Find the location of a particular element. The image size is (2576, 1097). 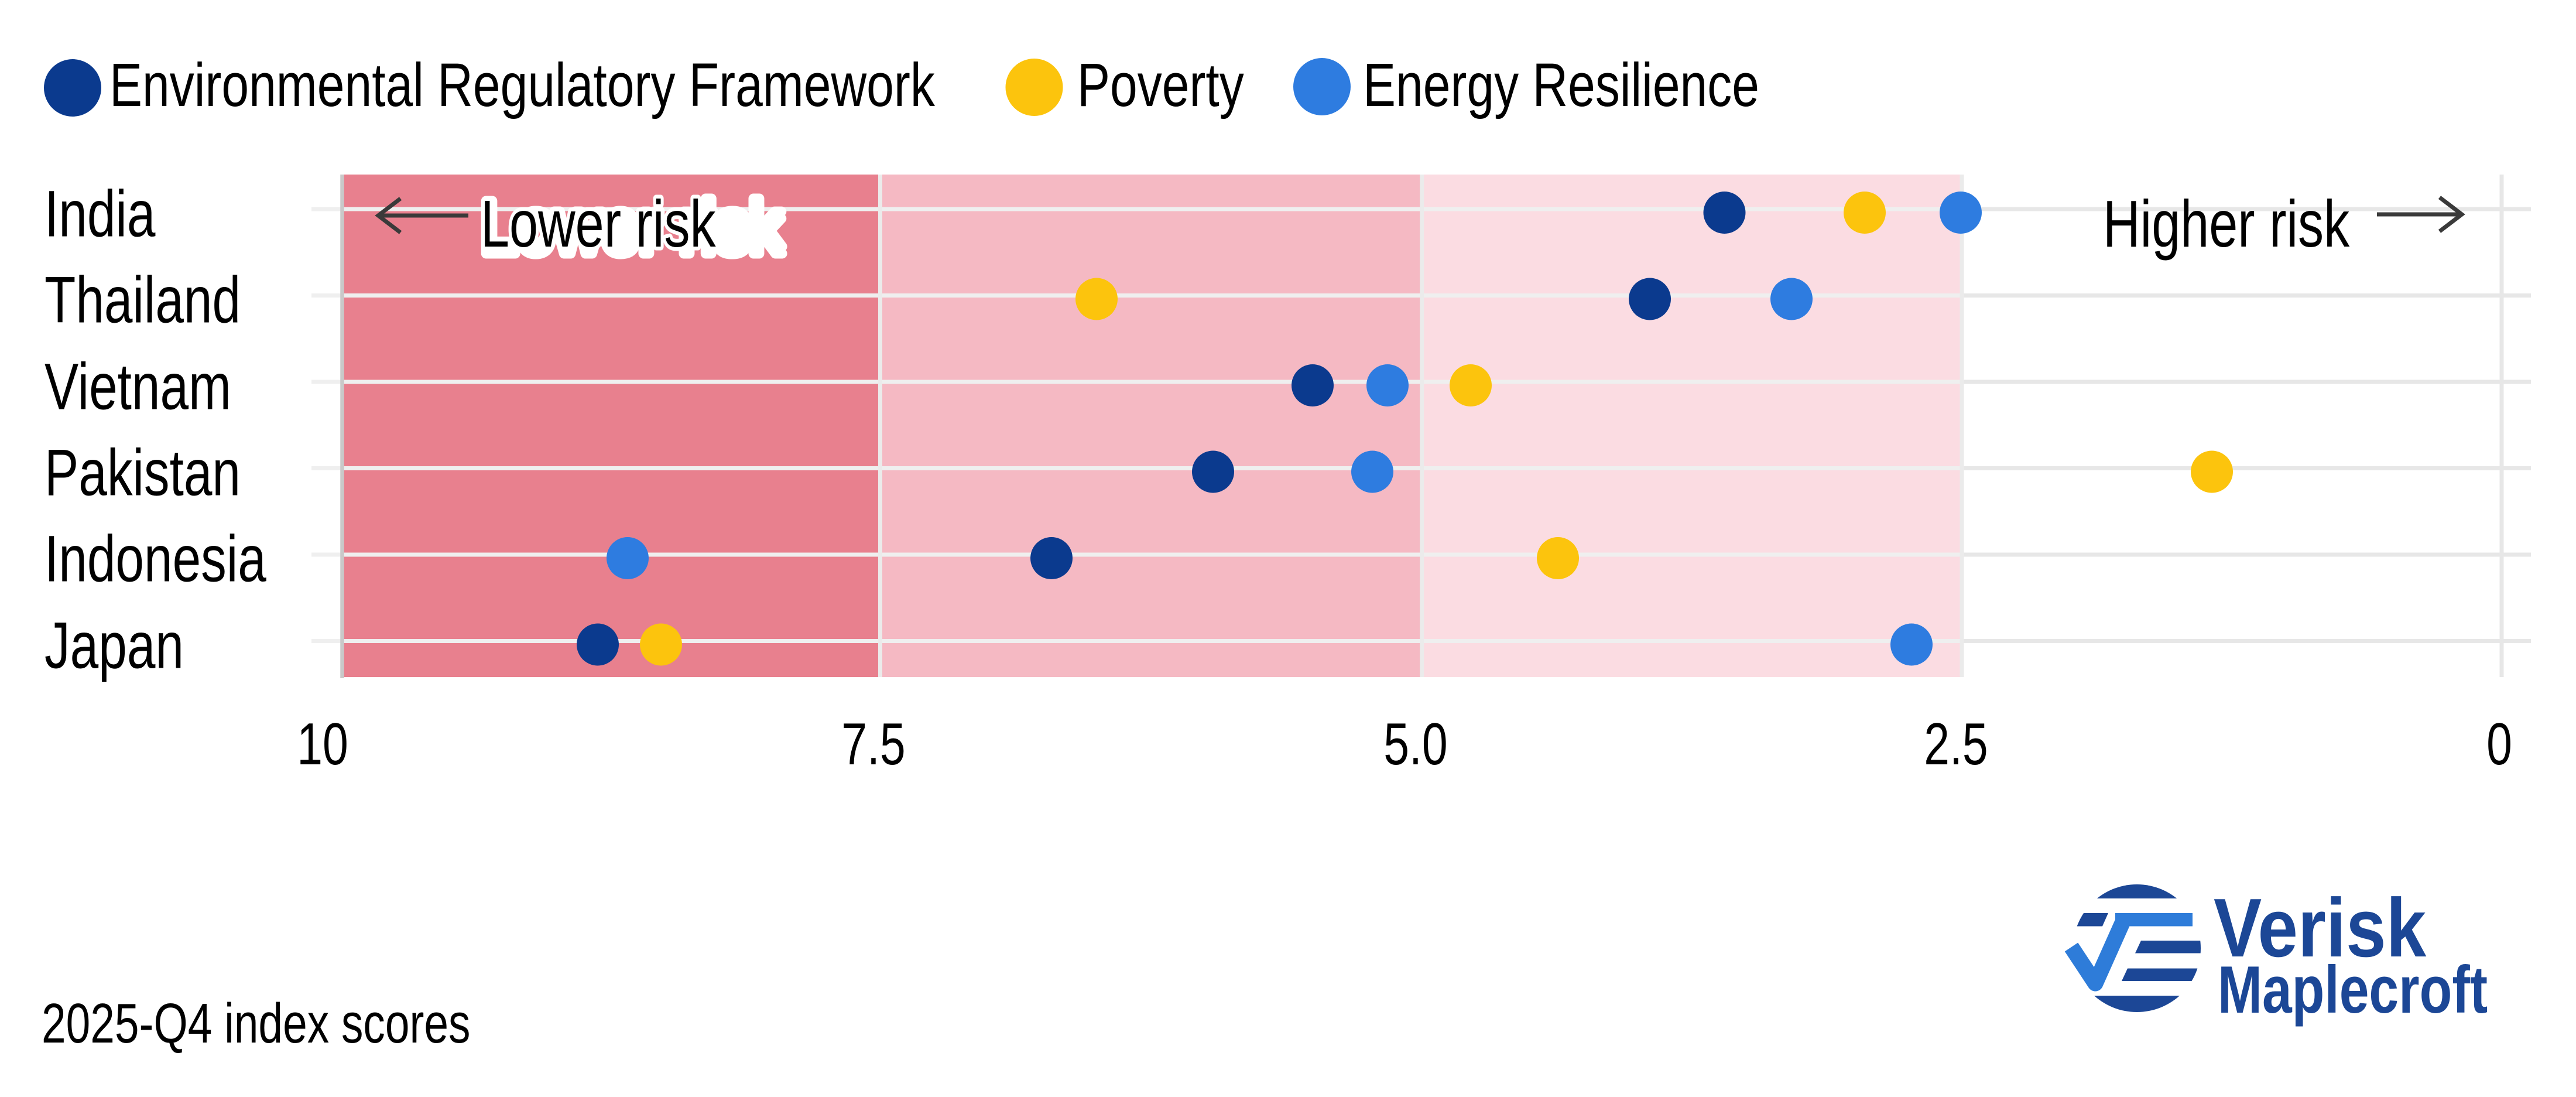

svg-text: Energy Resilience is located at coordinates (1561, 85).